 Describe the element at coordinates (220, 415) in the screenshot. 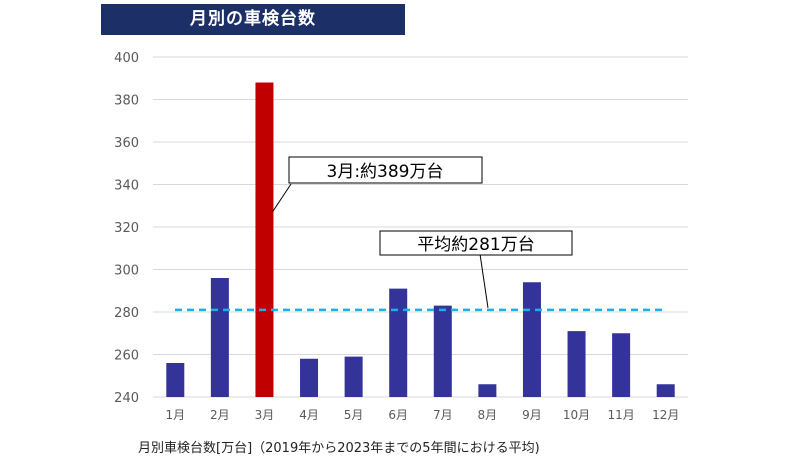

I see `x-tick-label: 2月` at that location.